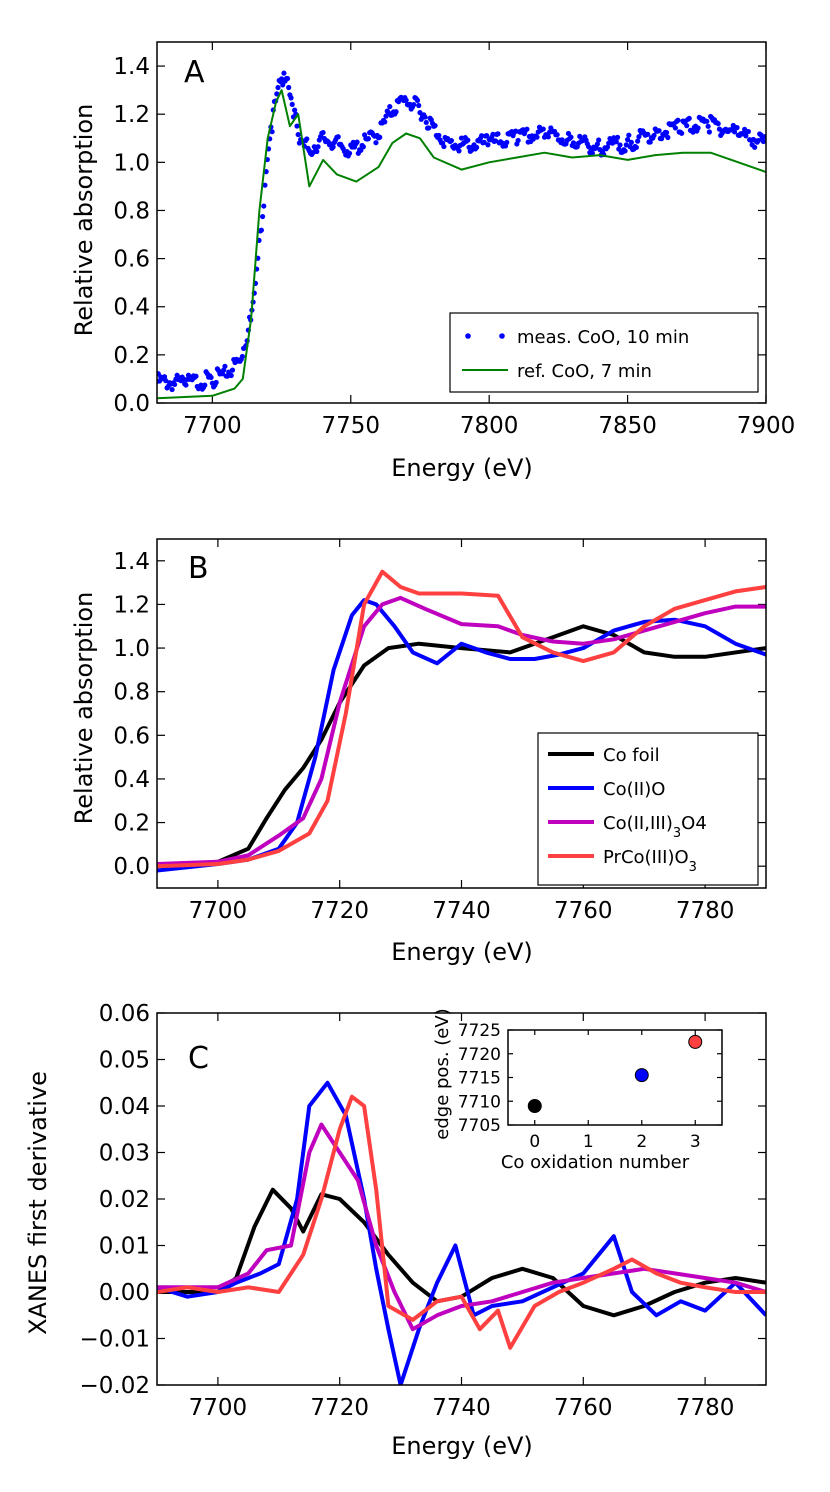 The width and height of the screenshot is (830, 1492). I want to click on panel-b-xtick-label: 7780, so click(705, 911).